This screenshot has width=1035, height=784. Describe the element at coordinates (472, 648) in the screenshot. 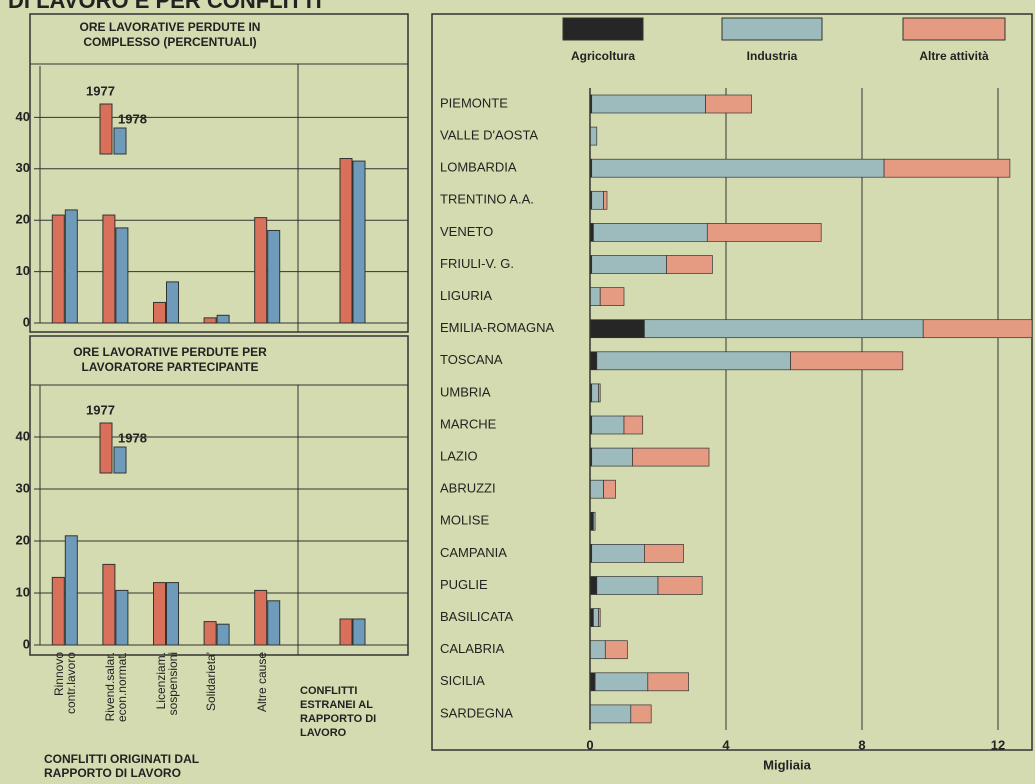

I see `y-tick-label: CALABRIA` at that location.